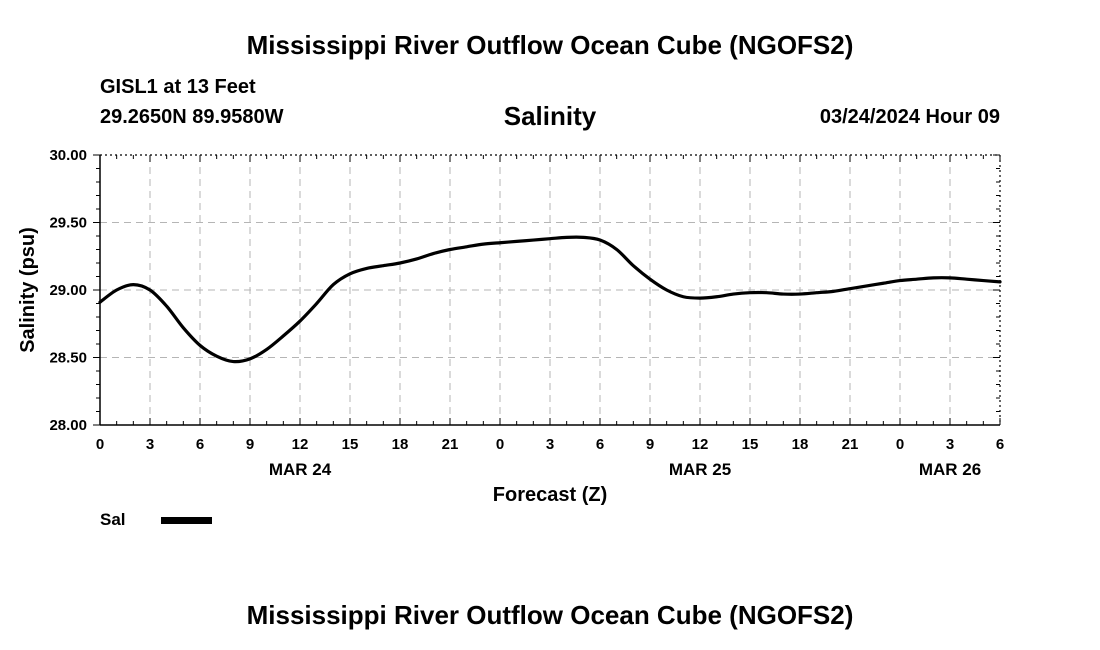  I want to click on y-tick-label: 28.00, so click(68, 425).